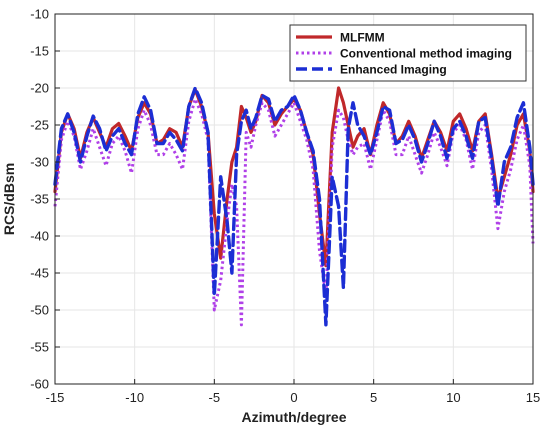 This screenshot has width=550, height=434. Describe the element at coordinates (39, 14) in the screenshot. I see `y-tick-label: -10` at that location.